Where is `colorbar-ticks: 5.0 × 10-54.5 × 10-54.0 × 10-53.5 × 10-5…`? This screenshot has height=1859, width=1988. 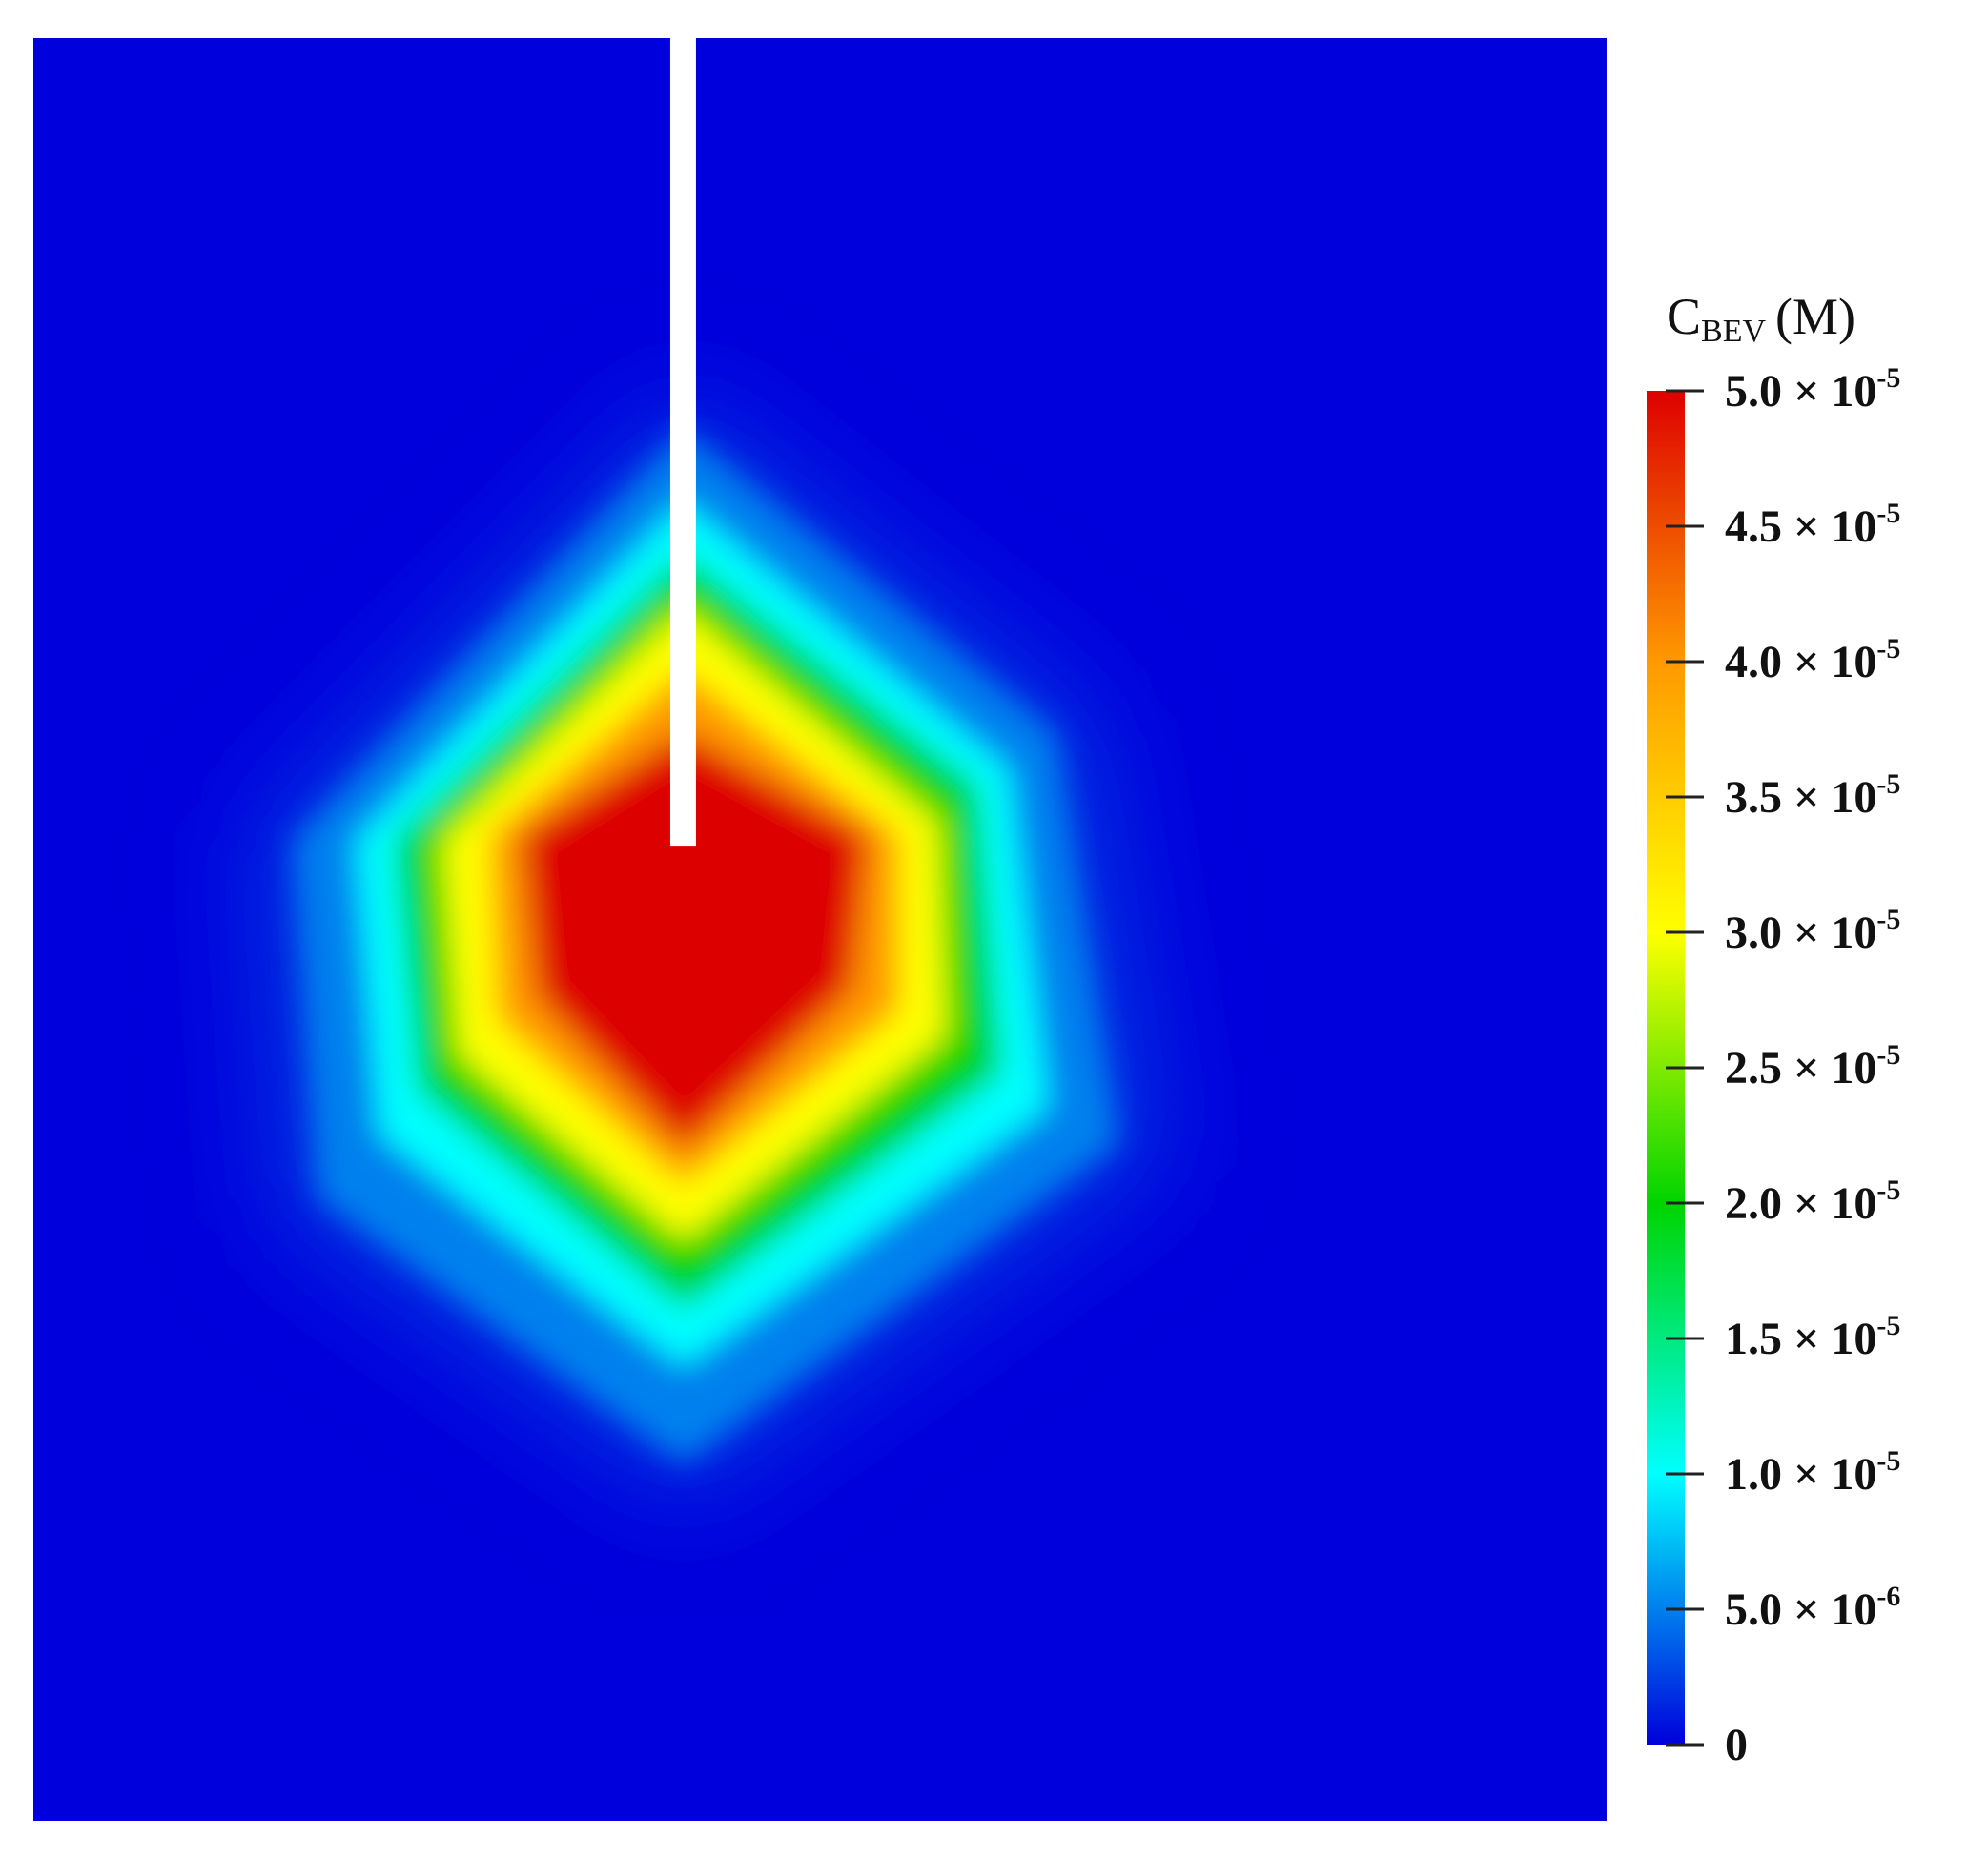 colorbar-ticks: 5.0 × 10-54.5 × 10-54.0 × 10-53.5 × 10-5… is located at coordinates (1783, 1066).